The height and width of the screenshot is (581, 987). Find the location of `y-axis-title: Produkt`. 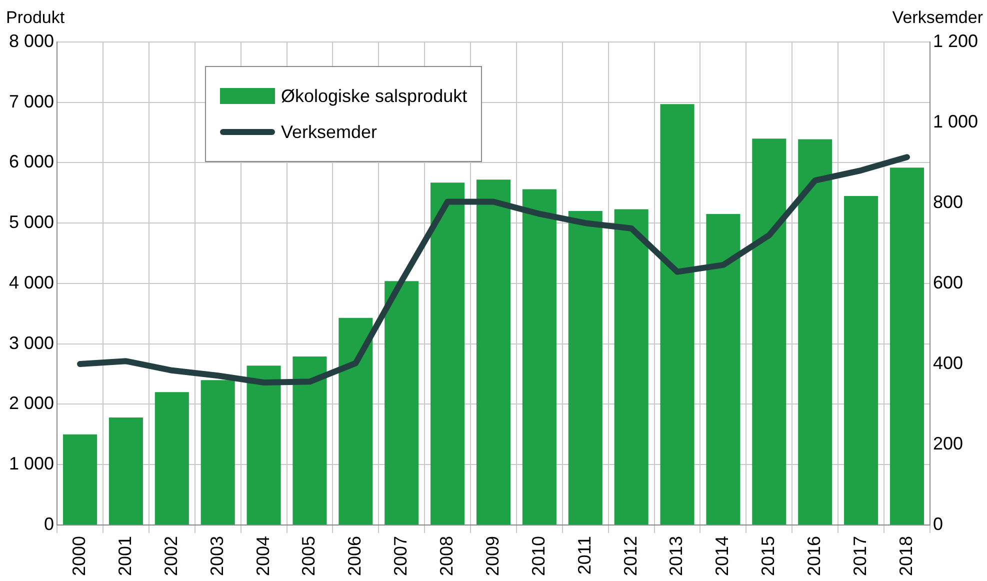

y-axis-title: Produkt is located at coordinates (35, 18).